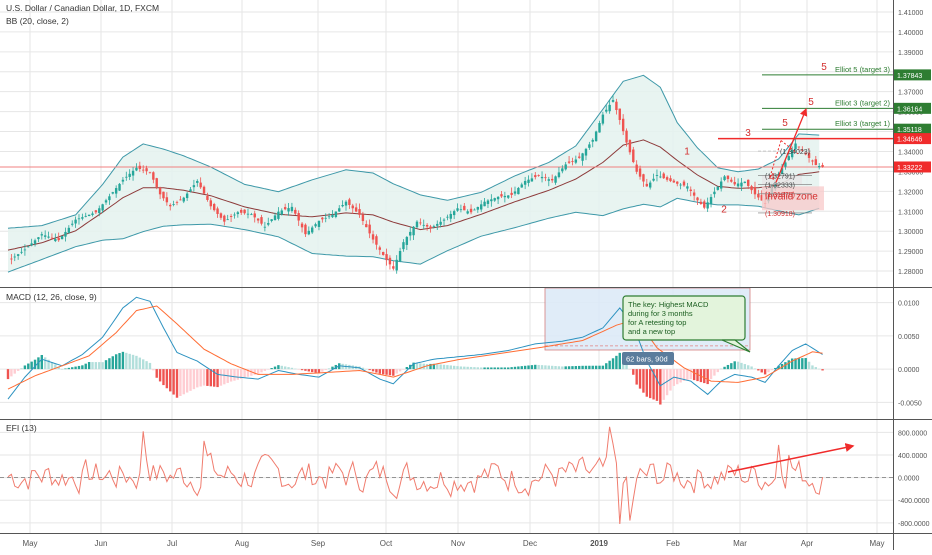 This screenshot has height=555, width=932. I want to click on legend-symbol: U.S. Dollar / Canadian Dollar, 1D, FXCM, so click(83, 8).